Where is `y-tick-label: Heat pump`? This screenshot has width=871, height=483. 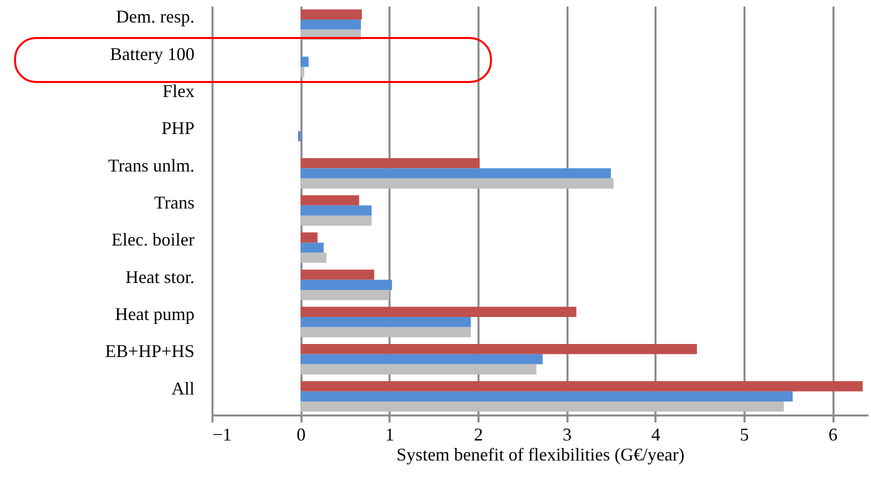 y-tick-label: Heat pump is located at coordinates (154, 314).